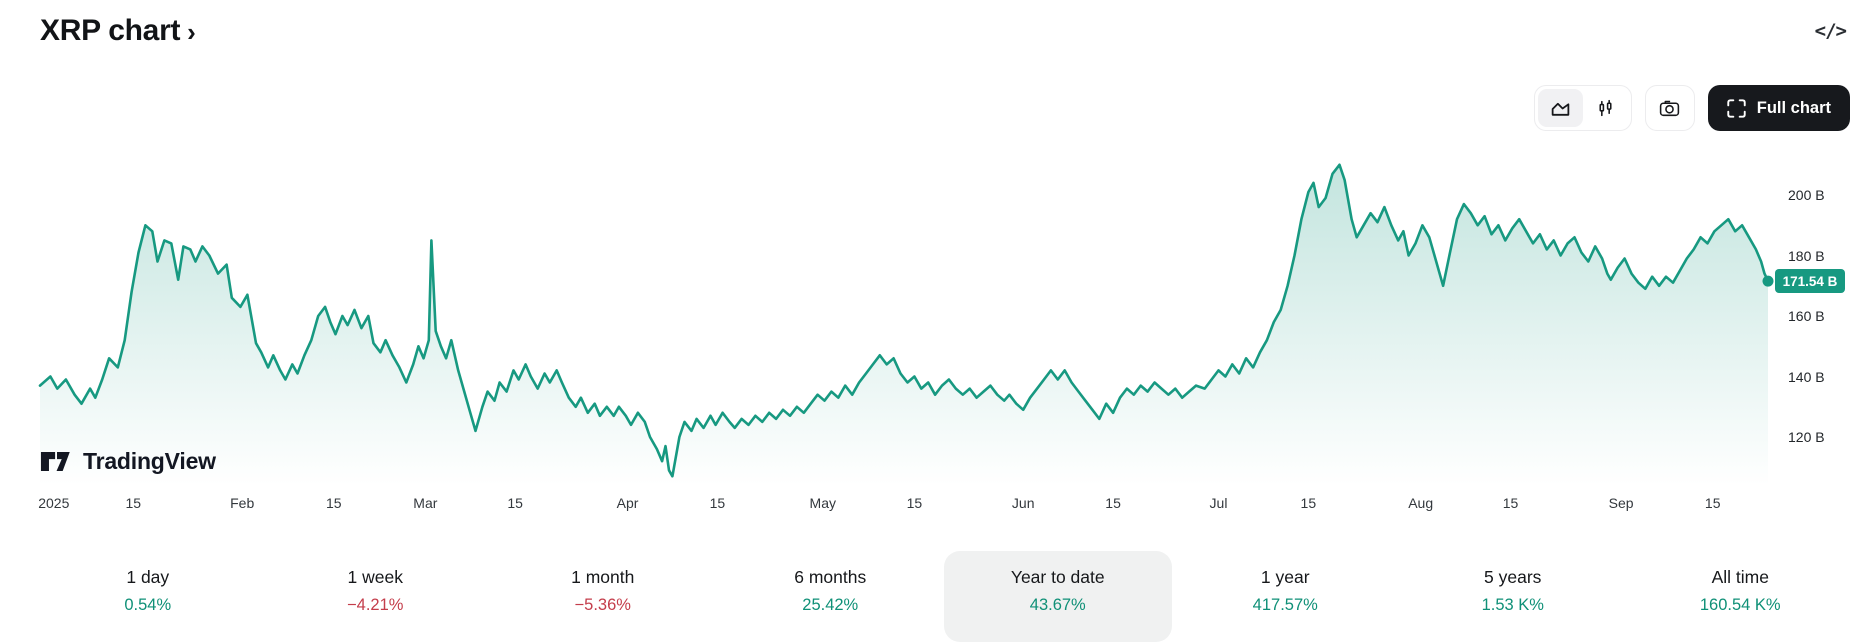 Image resolution: width=1873 pixels, height=642 pixels. I want to click on period-label: 5 years, so click(1513, 577).